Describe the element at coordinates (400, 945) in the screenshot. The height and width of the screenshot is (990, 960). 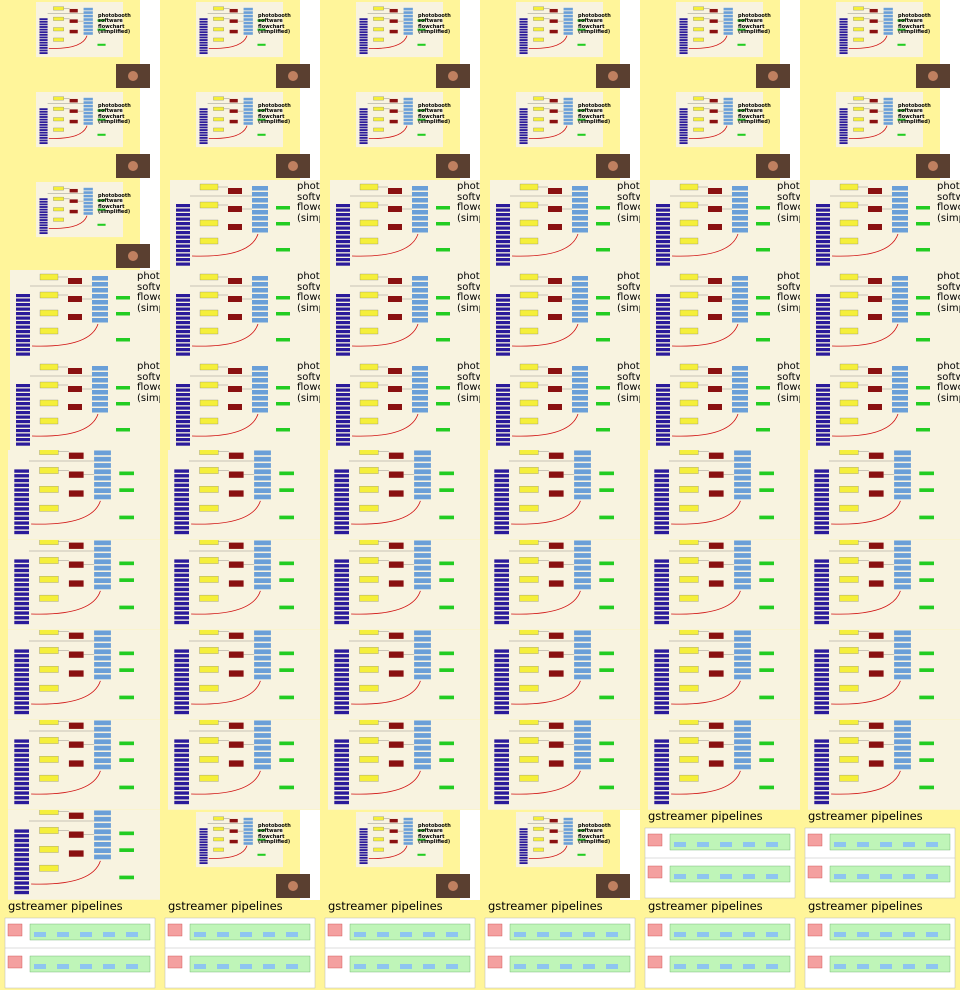
I see `frame-thumbnail` at that location.